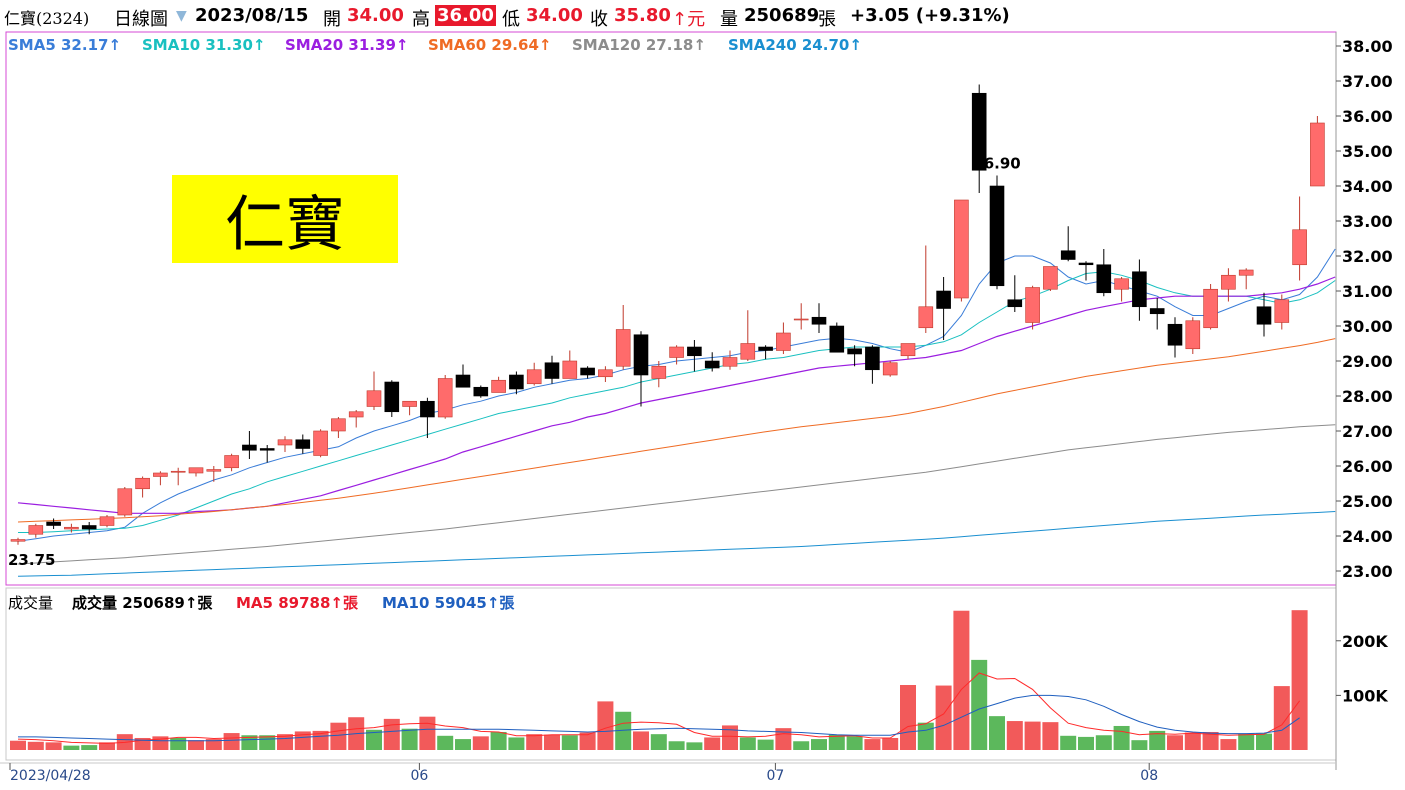 Image resolution: width=1405 pixels, height=790 pixels. Describe the element at coordinates (639, 45) in the screenshot. I see `legend-sma120: SMA120 27.18↑` at that location.